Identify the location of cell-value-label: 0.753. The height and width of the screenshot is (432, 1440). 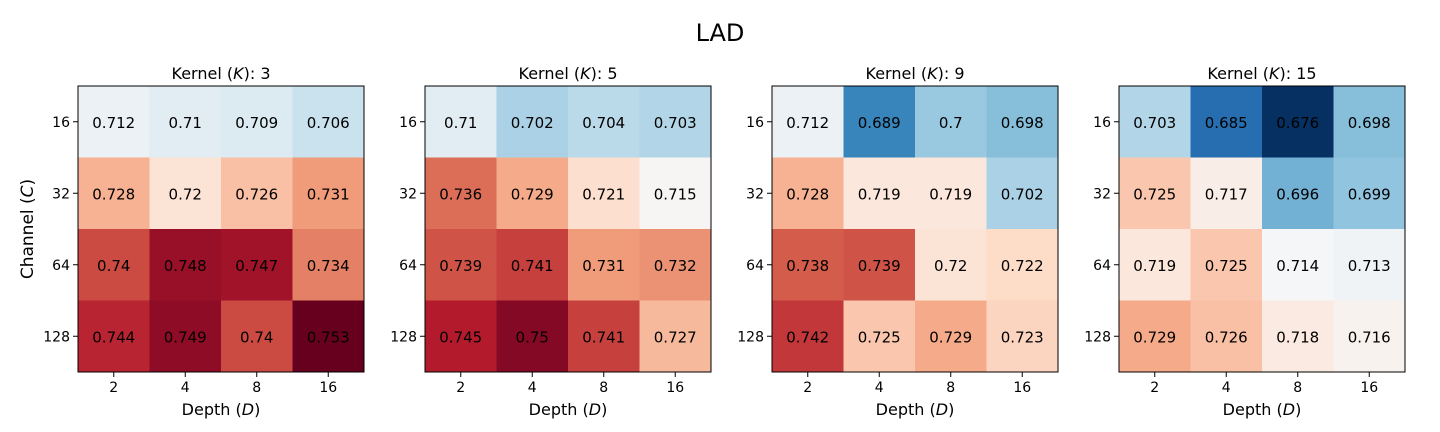
(328, 337).